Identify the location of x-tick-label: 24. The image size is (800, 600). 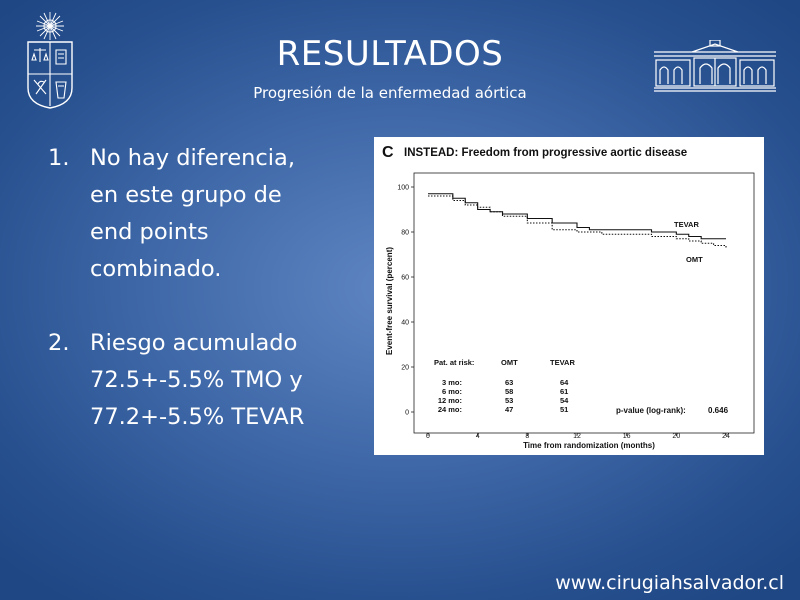
(726, 436).